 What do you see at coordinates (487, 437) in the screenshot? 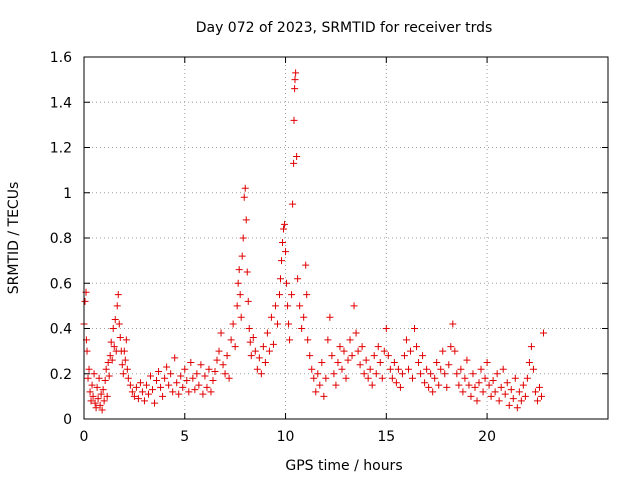
I see `x-tick-label: 20` at bounding box center [487, 437].